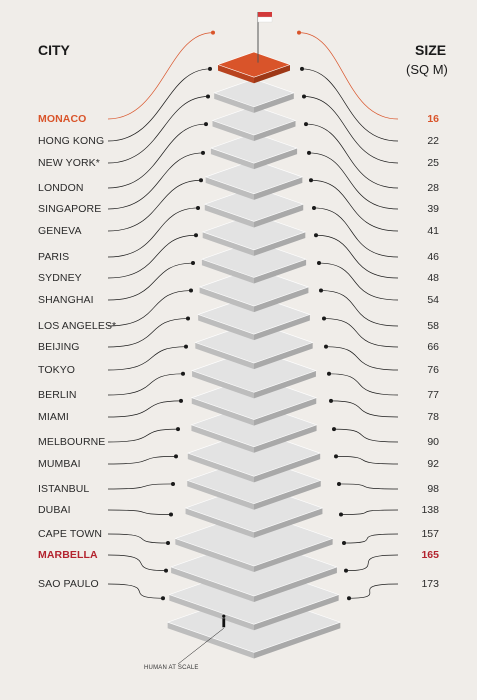 The image size is (477, 700). I want to click on city-label: SYDNEY, so click(60, 278).